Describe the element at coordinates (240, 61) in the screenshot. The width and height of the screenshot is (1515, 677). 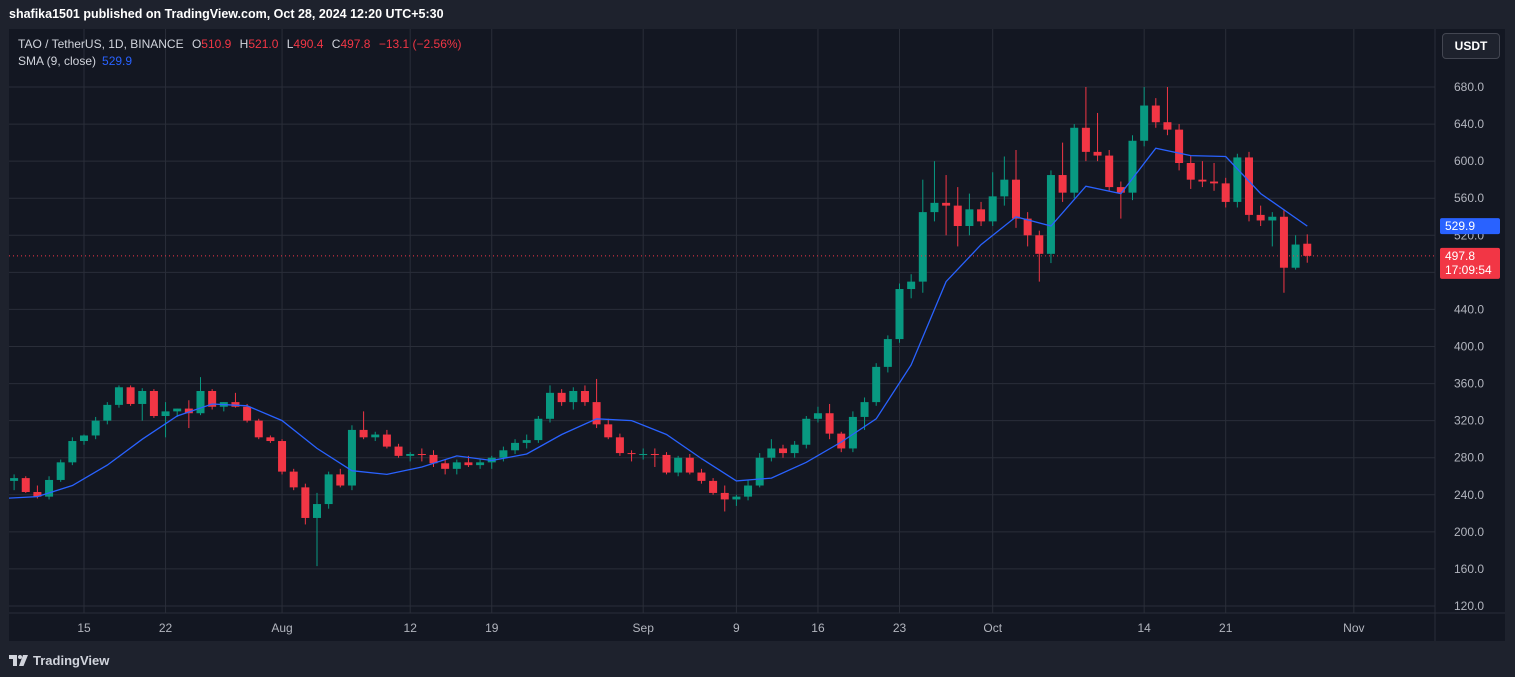
I see `sma-legend-row: SMA (9, close) 529.9` at that location.